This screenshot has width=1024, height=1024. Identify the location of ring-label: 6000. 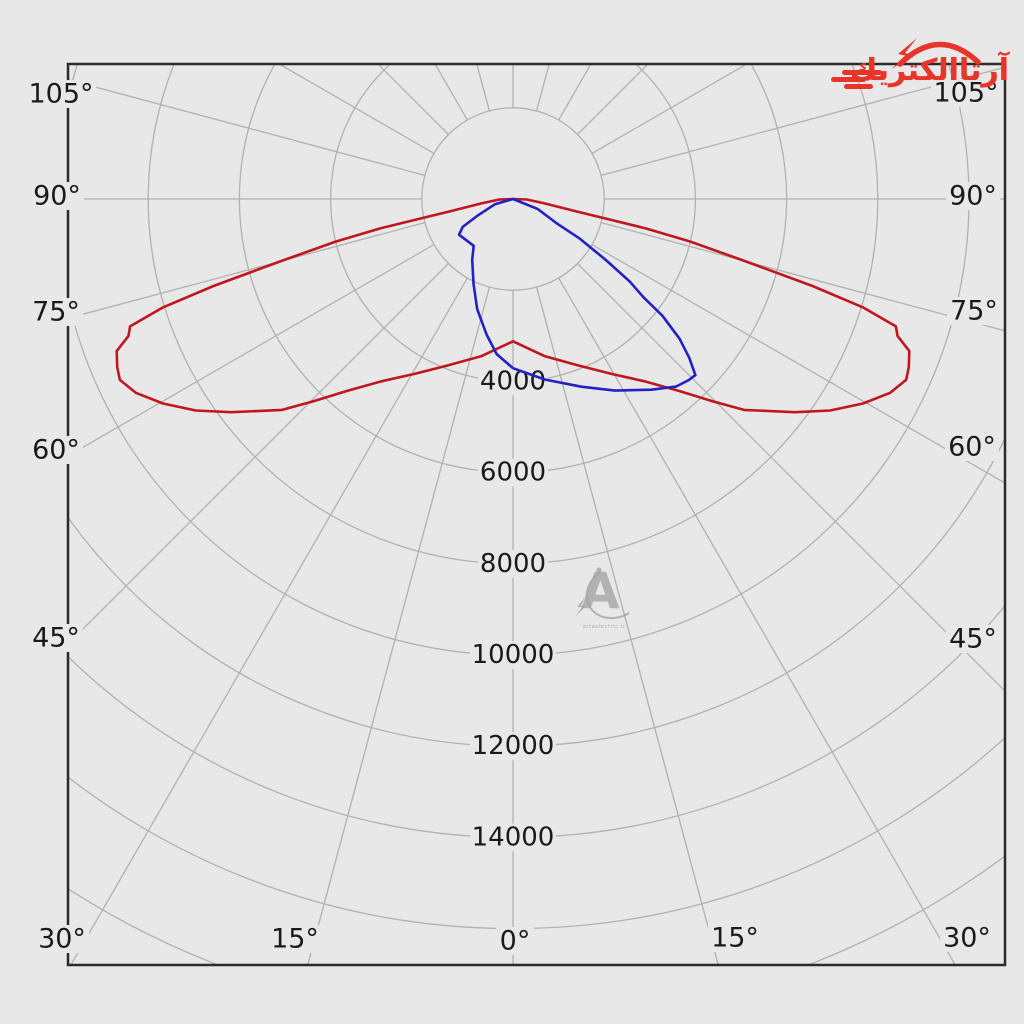
(513, 473).